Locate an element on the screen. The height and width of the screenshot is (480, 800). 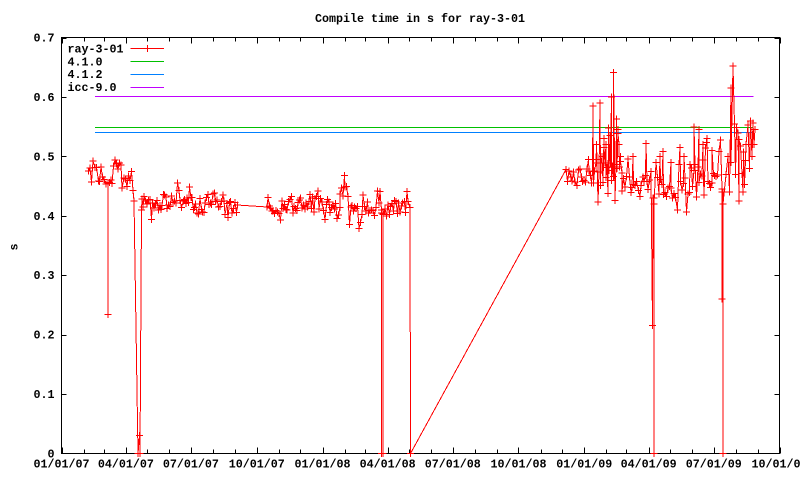
svg-text: 0 is located at coordinates (51, 454).